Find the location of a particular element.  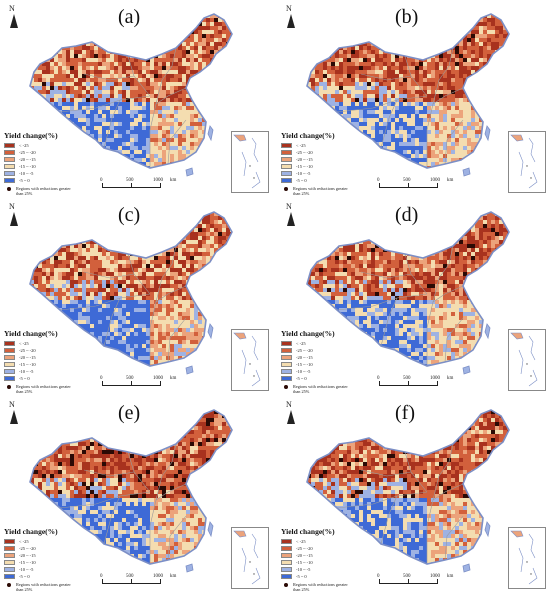

panel-label: (d) is located at coordinates (407, 215).